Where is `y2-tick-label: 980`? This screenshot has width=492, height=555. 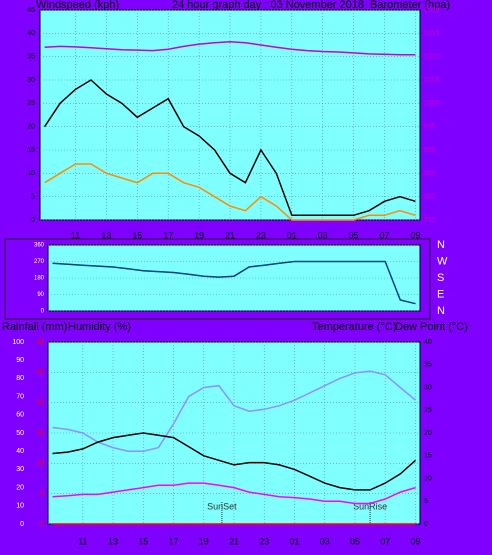 y2-tick-label: 980 is located at coordinates (430, 197).